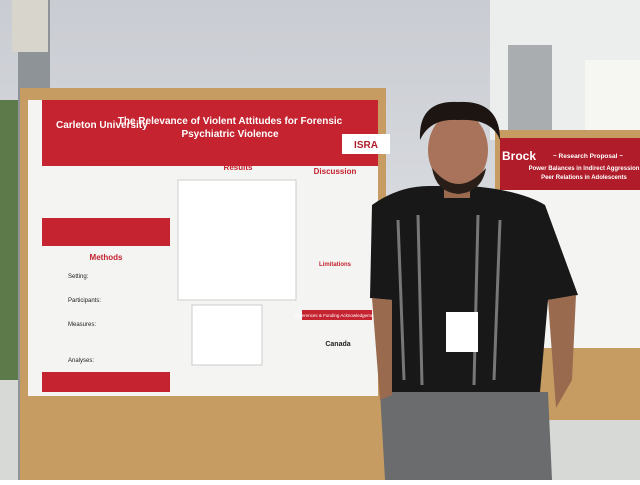 Image resolution: width=640 pixels, height=485 pixels. I want to click on face, so click(458, 150).